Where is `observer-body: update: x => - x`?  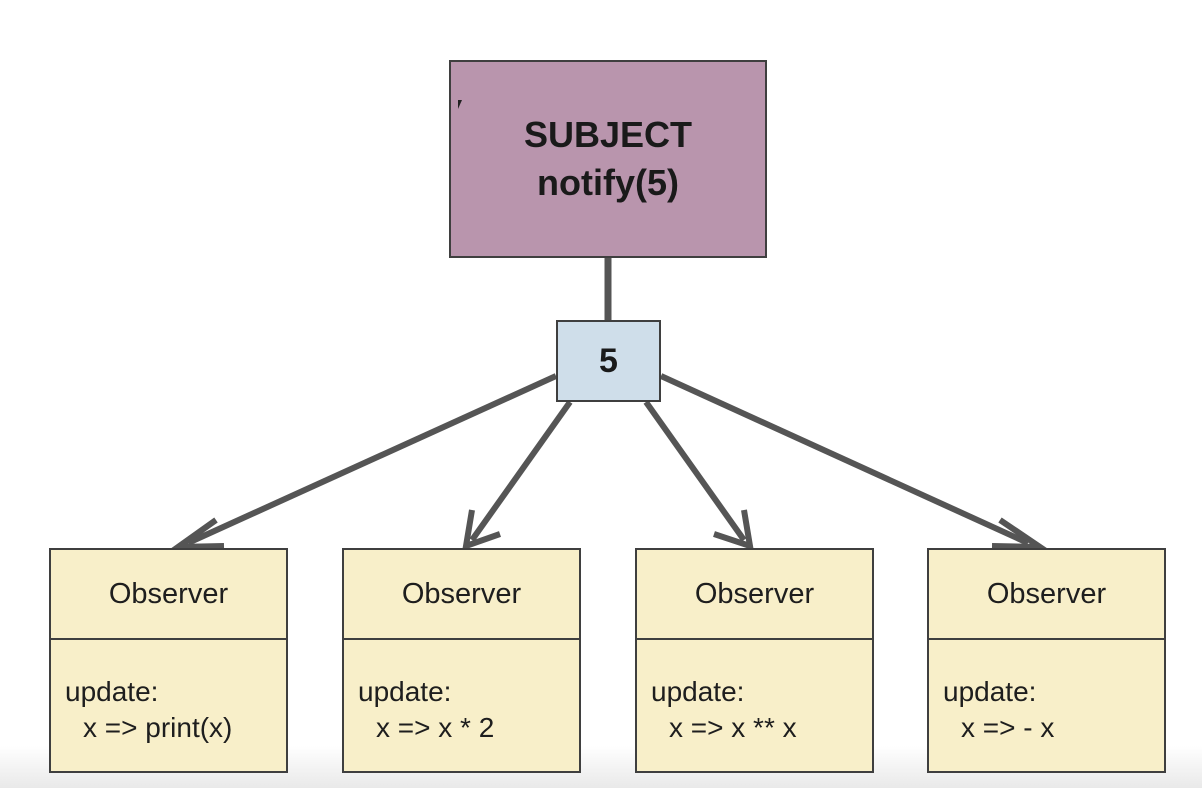 observer-body: update: x => - x is located at coordinates (1046, 693).